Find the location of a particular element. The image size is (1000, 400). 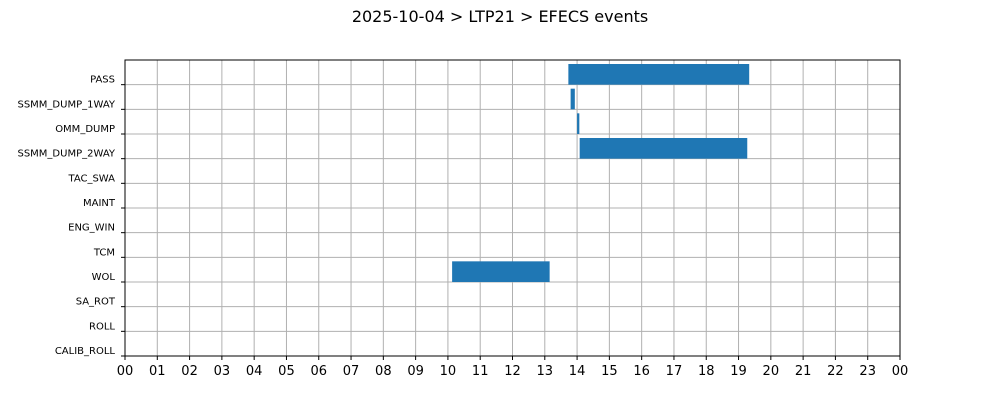

y-tick-label: TCM is located at coordinates (104, 252).